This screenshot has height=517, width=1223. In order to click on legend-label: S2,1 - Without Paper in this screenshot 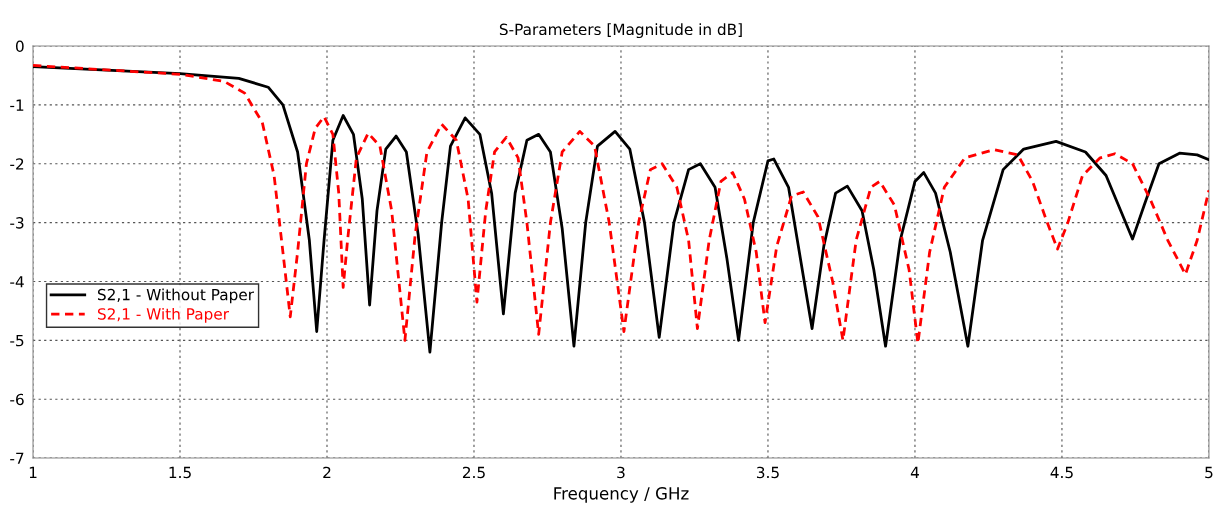, I will do `click(175, 296)`.